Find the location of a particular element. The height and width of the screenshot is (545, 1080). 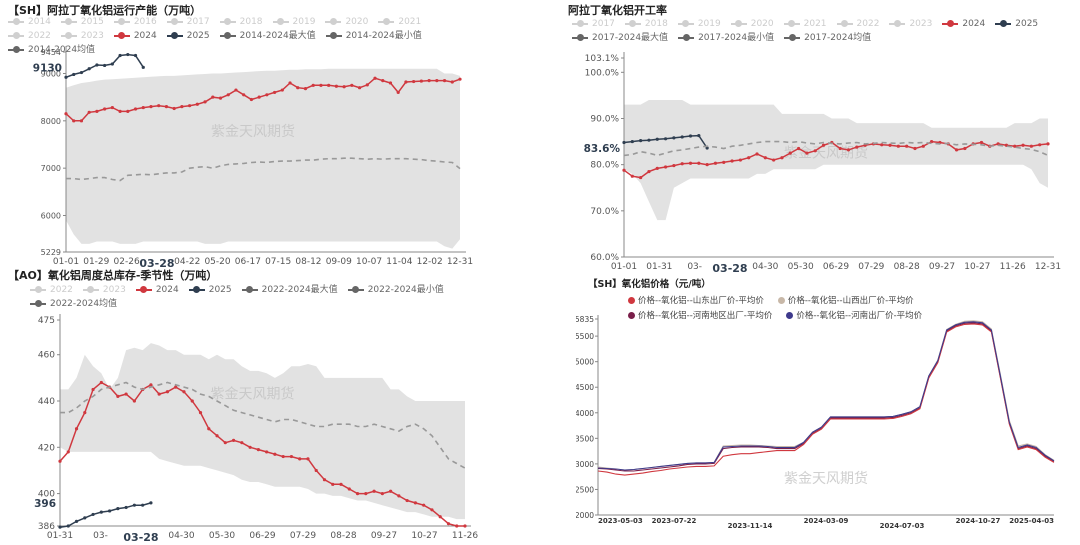

y-tick-label: 6000 is located at coordinates (51, 216).